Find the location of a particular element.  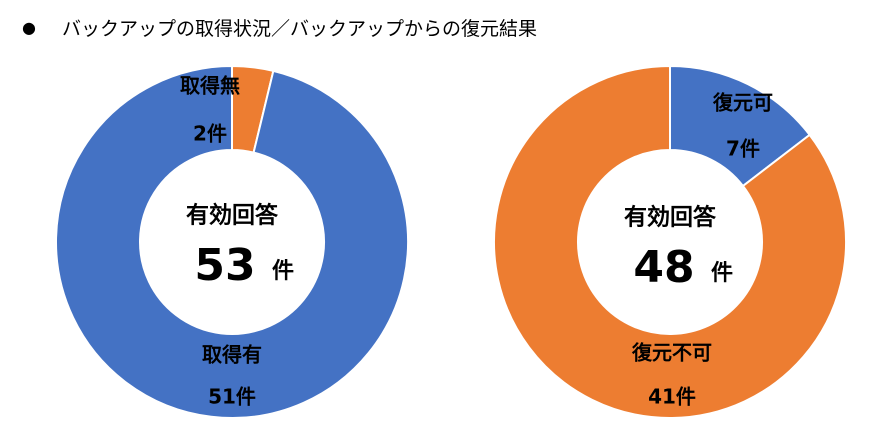

page-title: ● バックアップの取得状況／バックアップからの復元結果 is located at coordinates (279, 27).